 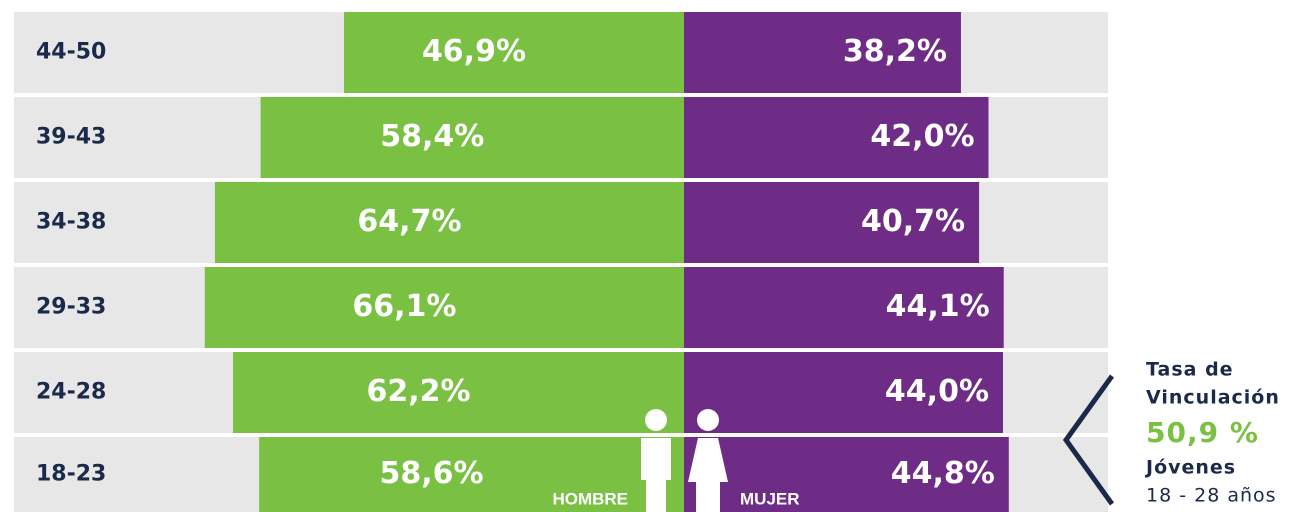 I want to click on series-name: MUJER, so click(x=770, y=498).